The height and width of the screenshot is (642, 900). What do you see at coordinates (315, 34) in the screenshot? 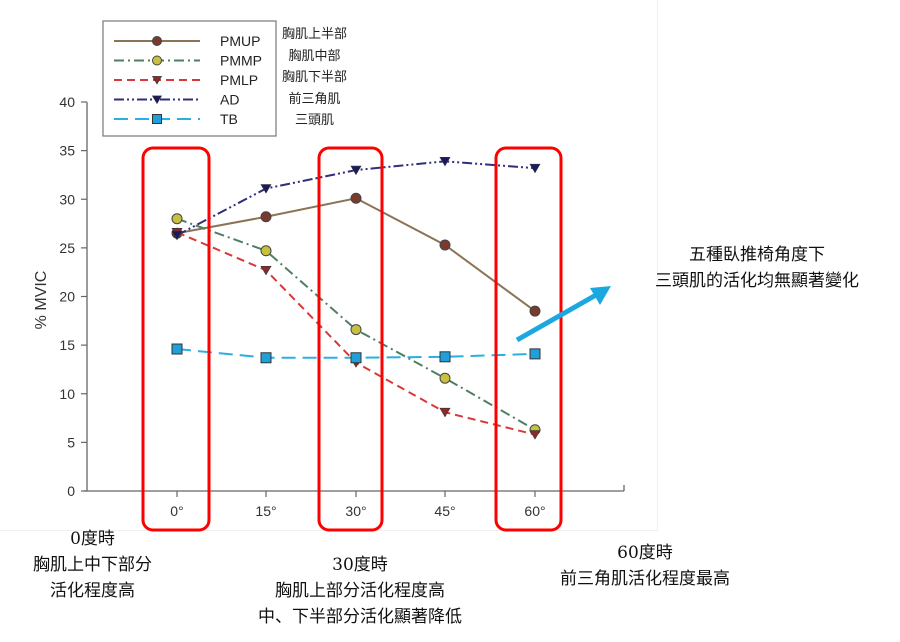
I see `legend-zh-pmup: 胸肌上半部` at bounding box center [315, 34].